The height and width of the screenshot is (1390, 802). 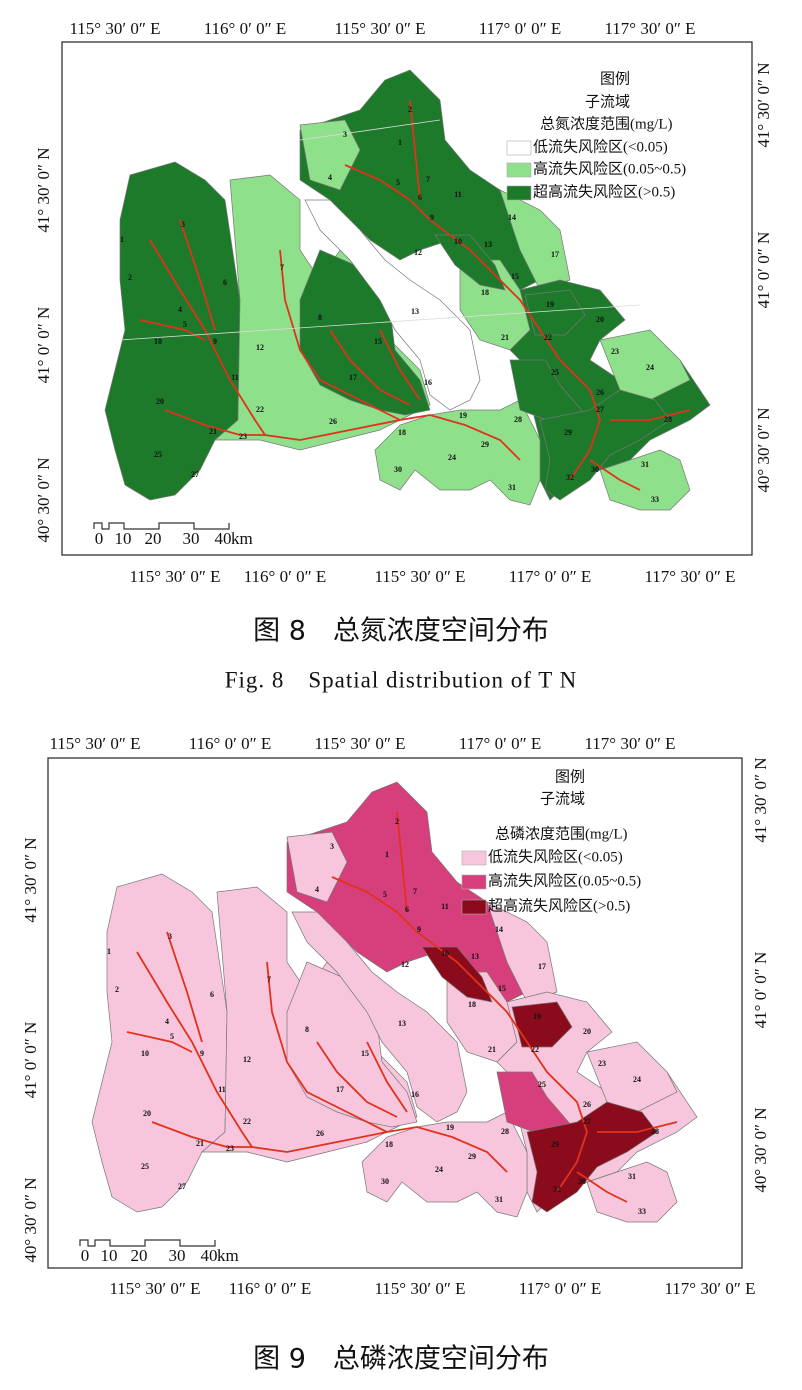 What do you see at coordinates (139, 1255) in the screenshot?
I see `scale-label: 20` at bounding box center [139, 1255].